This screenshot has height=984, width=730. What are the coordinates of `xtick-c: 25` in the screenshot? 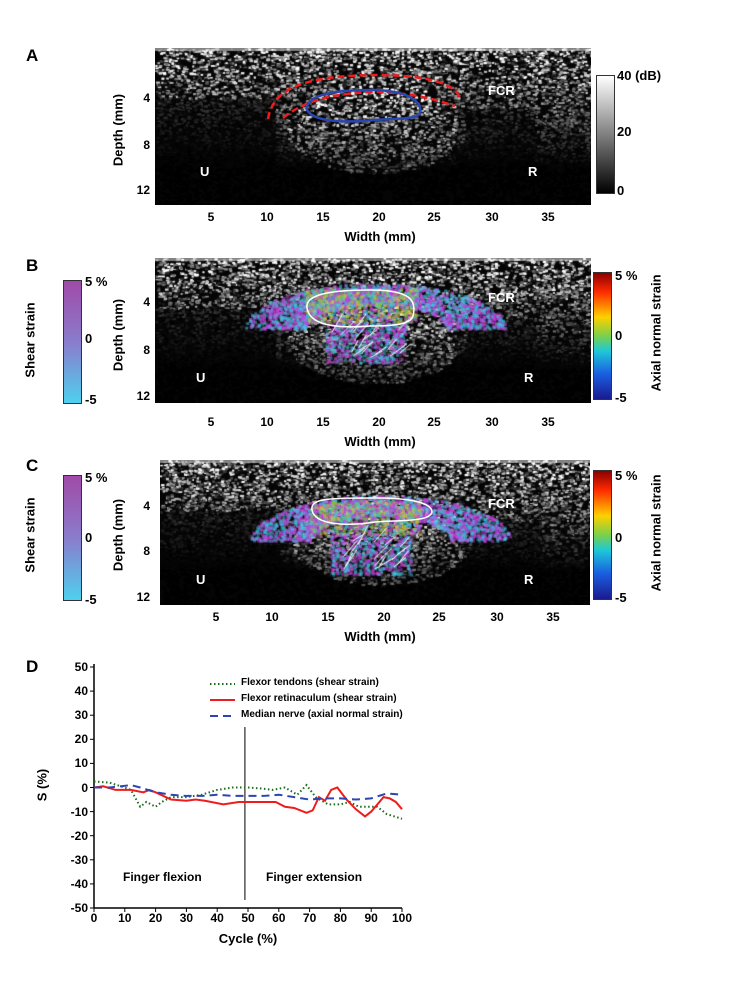 It's located at (439, 617).